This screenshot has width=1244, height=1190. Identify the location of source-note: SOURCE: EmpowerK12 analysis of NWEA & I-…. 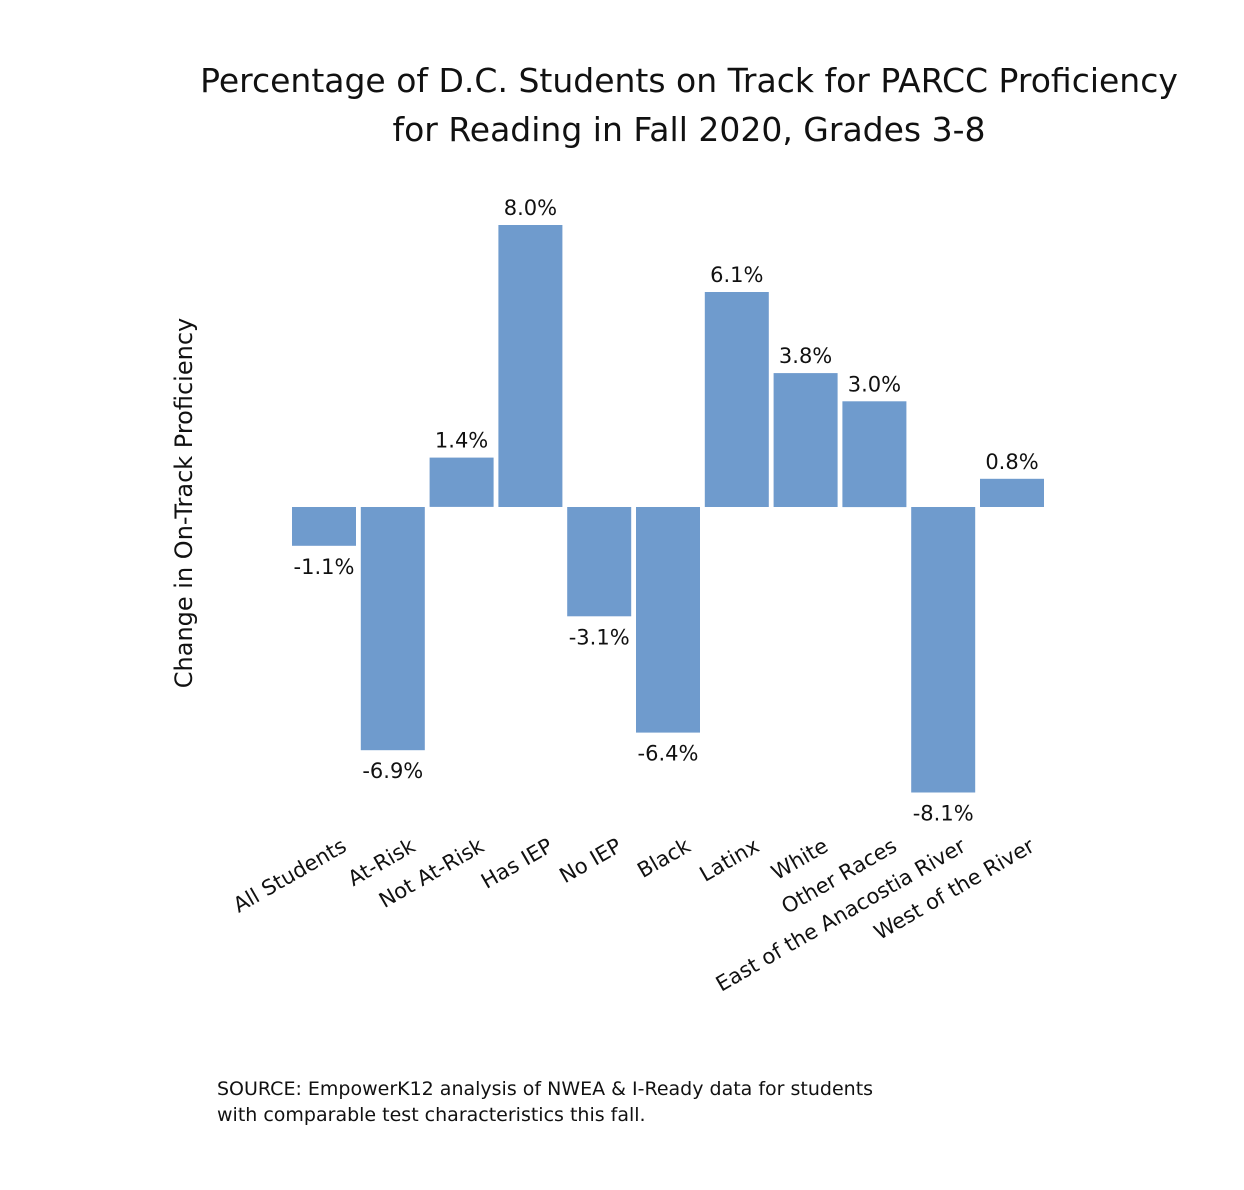
(617, 1102).